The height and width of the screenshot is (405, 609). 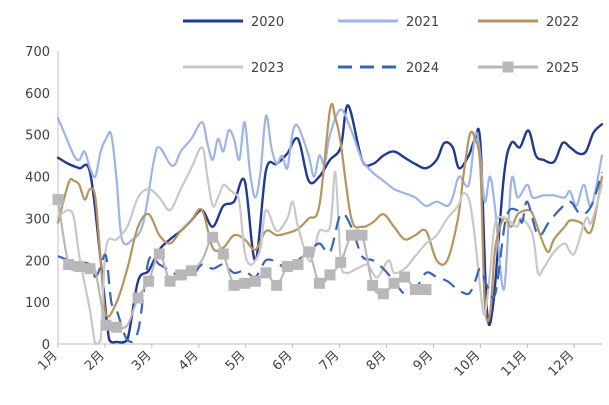 I want to click on x-tick-label: 8月, so click(x=377, y=361).